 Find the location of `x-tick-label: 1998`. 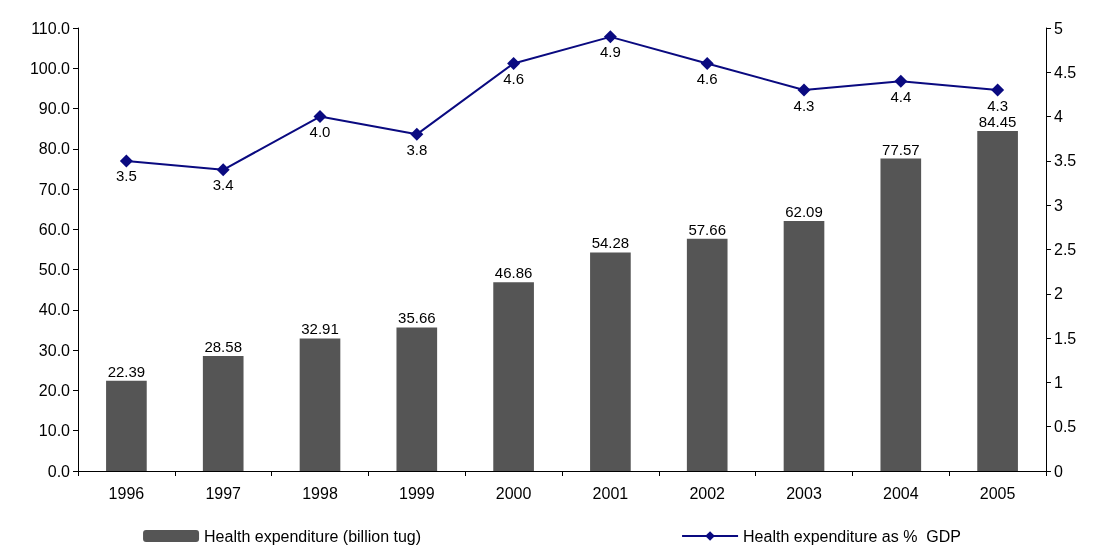

x-tick-label: 1998 is located at coordinates (320, 493).